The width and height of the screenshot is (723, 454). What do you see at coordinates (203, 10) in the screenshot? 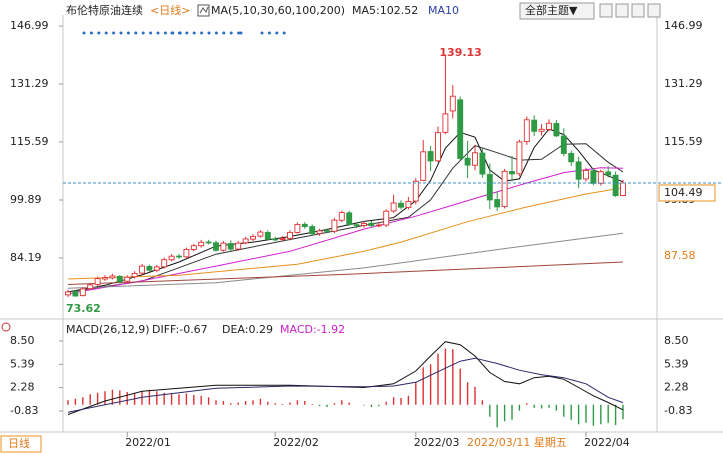
I see `indicator-icon` at bounding box center [203, 10].